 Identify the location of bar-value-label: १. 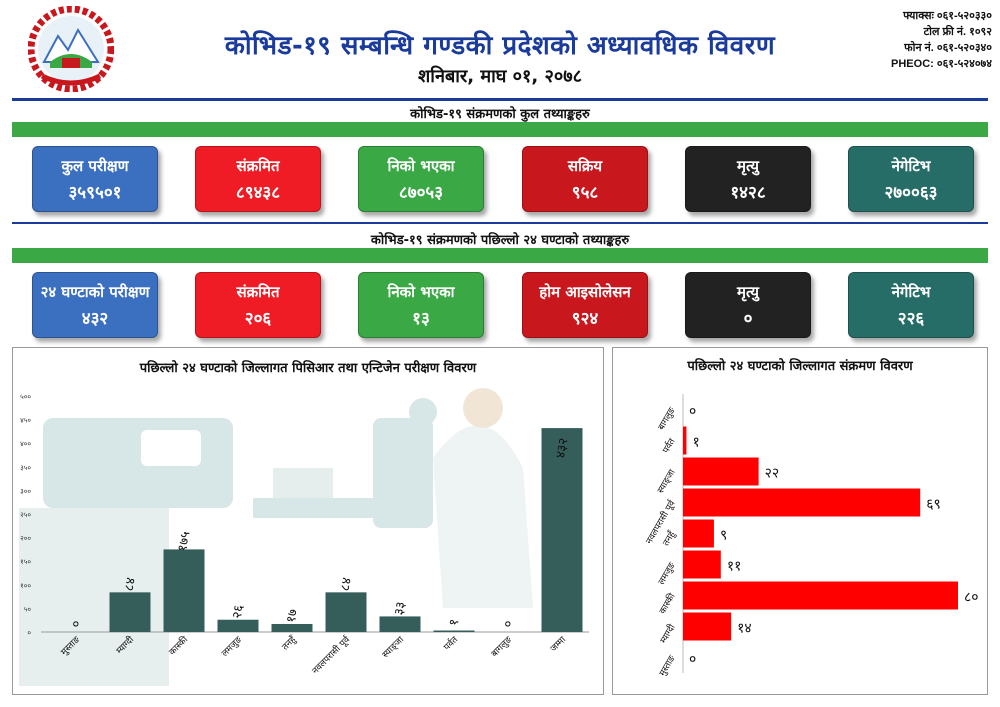
(455, 622).